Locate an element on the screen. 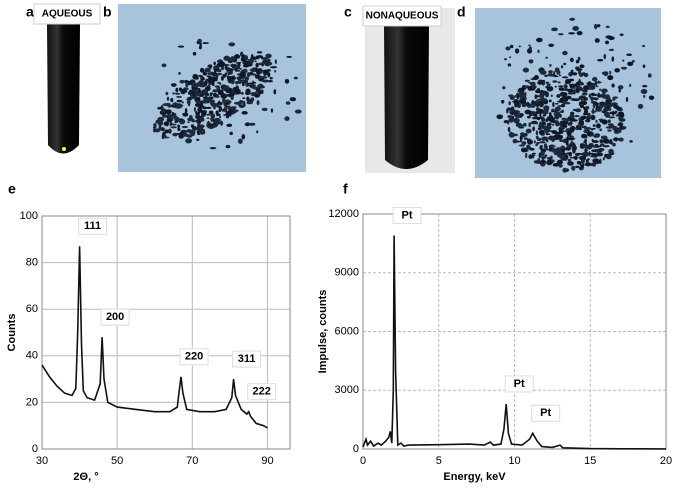  x-tick-label: 70 is located at coordinates (192, 461).